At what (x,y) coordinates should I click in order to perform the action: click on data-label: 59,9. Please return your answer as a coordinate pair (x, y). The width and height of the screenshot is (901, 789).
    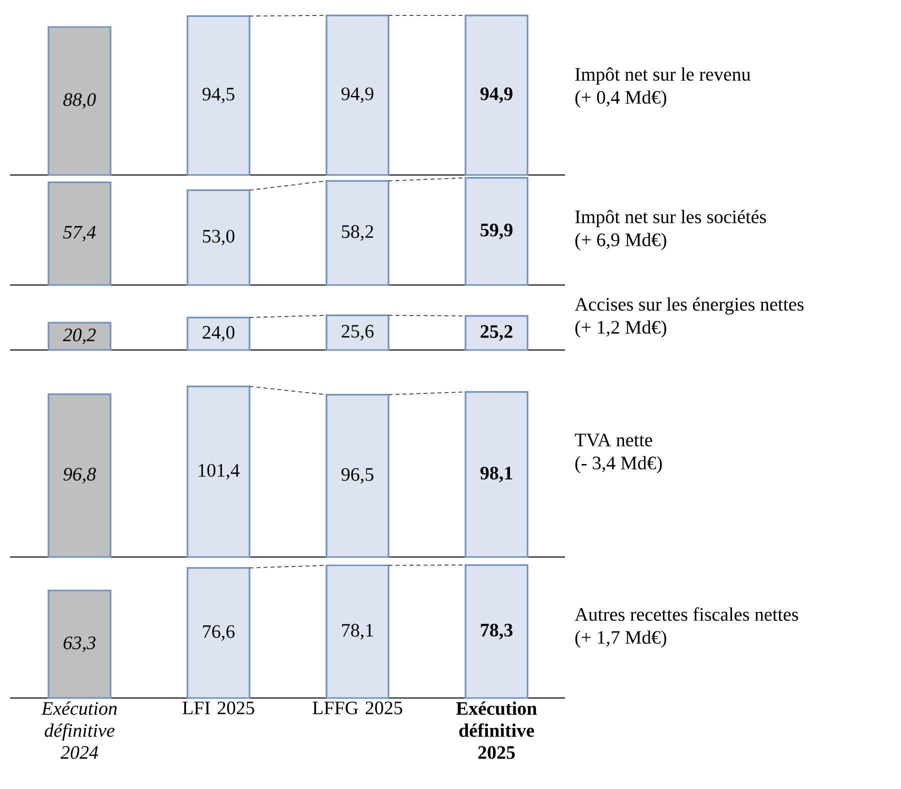
    Looking at the image, I should click on (496, 232).